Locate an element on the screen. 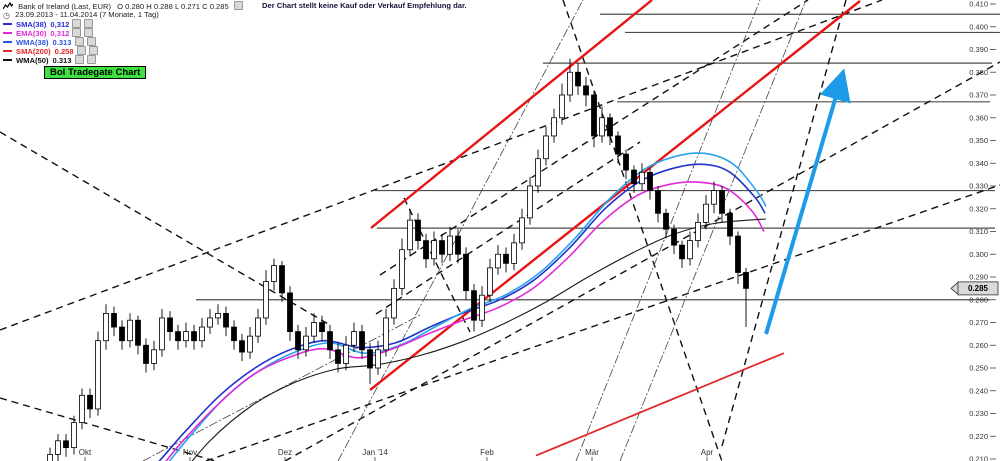 This screenshot has height=461, width=1000. red-trend-line is located at coordinates (511, 114).